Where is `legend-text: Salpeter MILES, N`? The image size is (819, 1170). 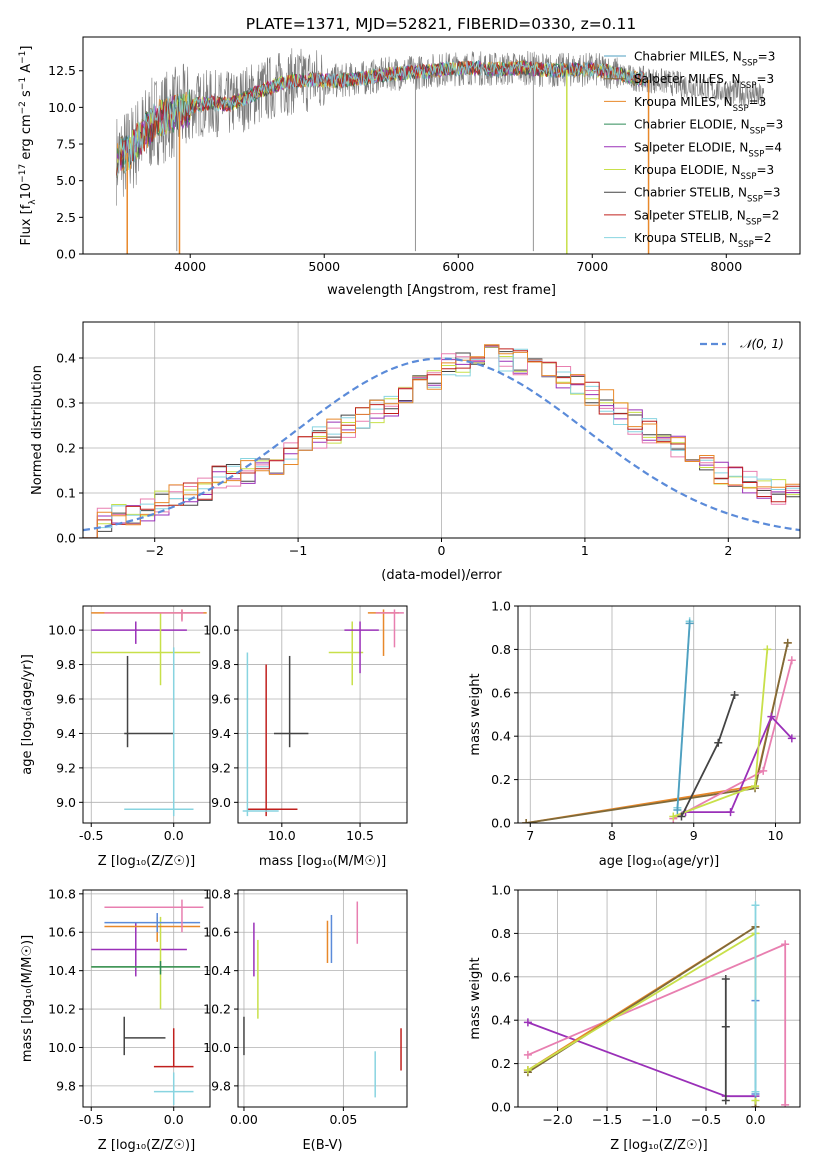
legend-text: Salpeter MILES, N is located at coordinates (687, 79).